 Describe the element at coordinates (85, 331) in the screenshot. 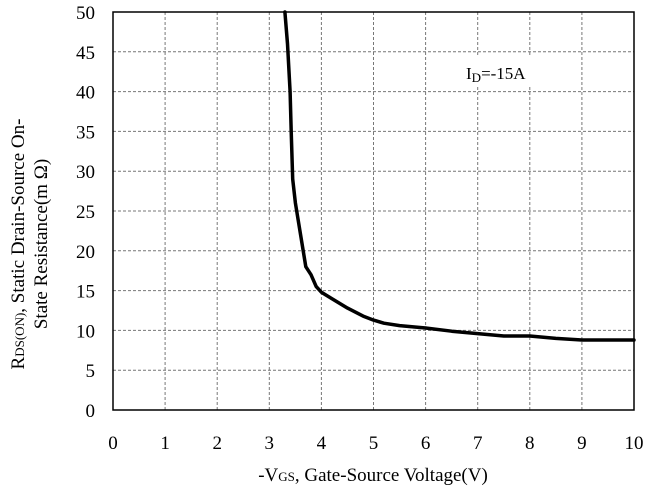

I see `y-tick-label: 10` at that location.